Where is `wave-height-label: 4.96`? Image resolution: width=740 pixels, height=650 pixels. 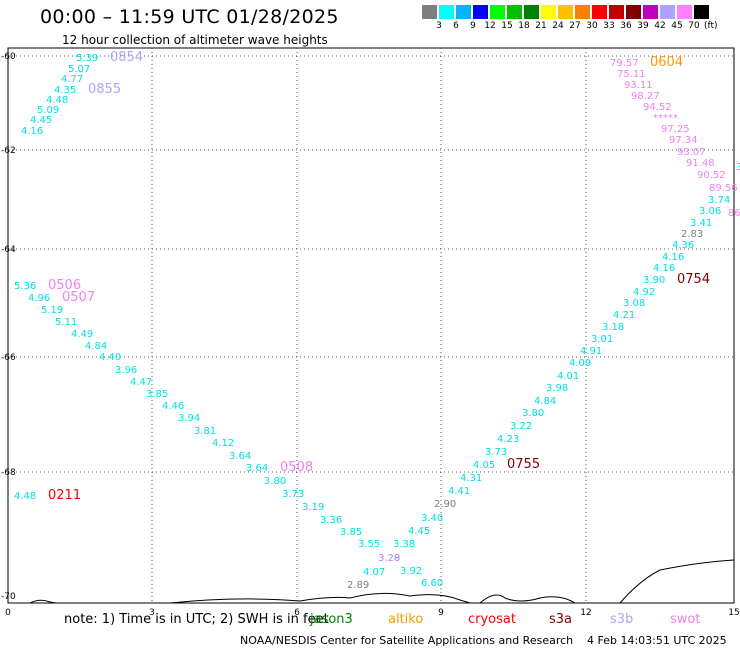
wave-height-label: 4.96 is located at coordinates (39, 298).